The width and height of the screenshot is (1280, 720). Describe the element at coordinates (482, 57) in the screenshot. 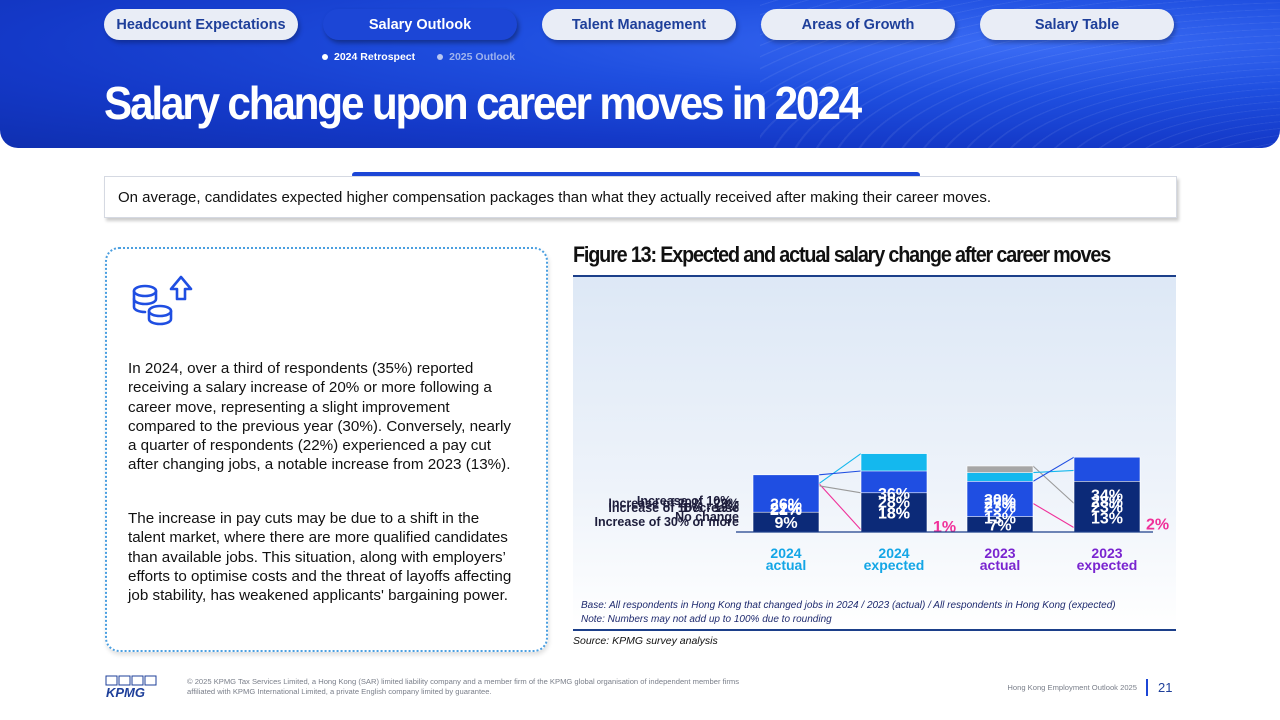

I see `subtab-label: 2025 Outlook` at that location.